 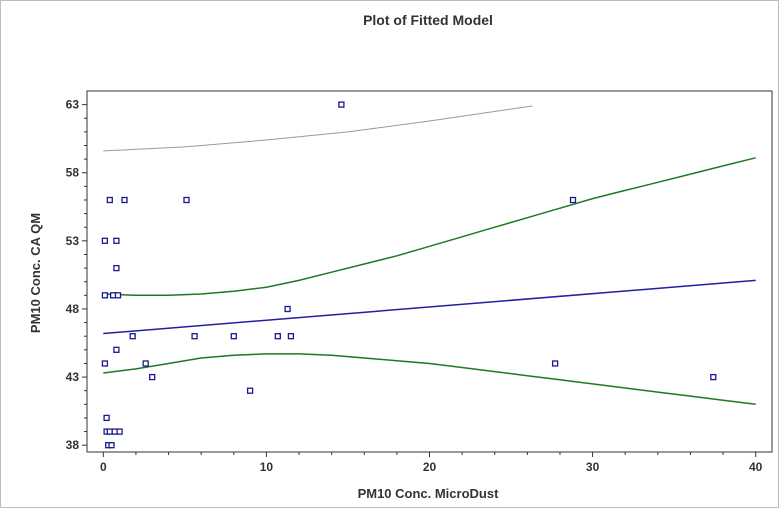 I want to click on y-tick-label: 53, so click(x=73, y=241).